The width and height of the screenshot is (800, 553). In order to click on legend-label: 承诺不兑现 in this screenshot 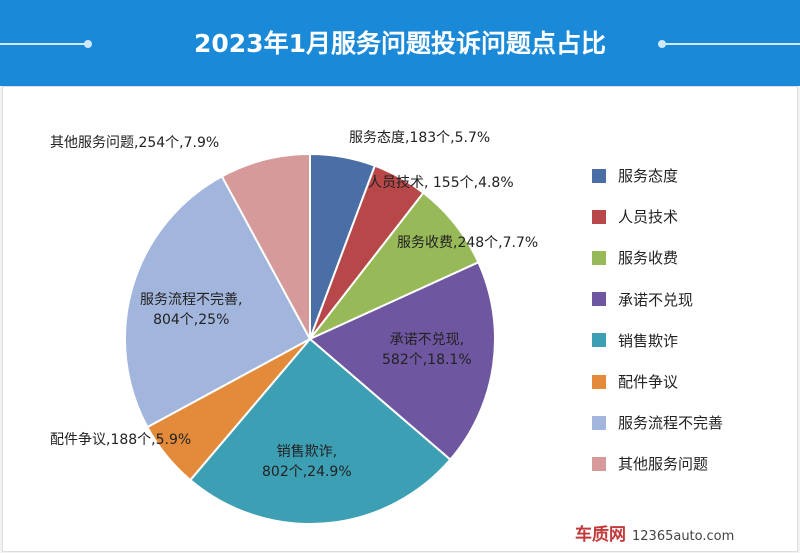, I will do `click(656, 299)`.